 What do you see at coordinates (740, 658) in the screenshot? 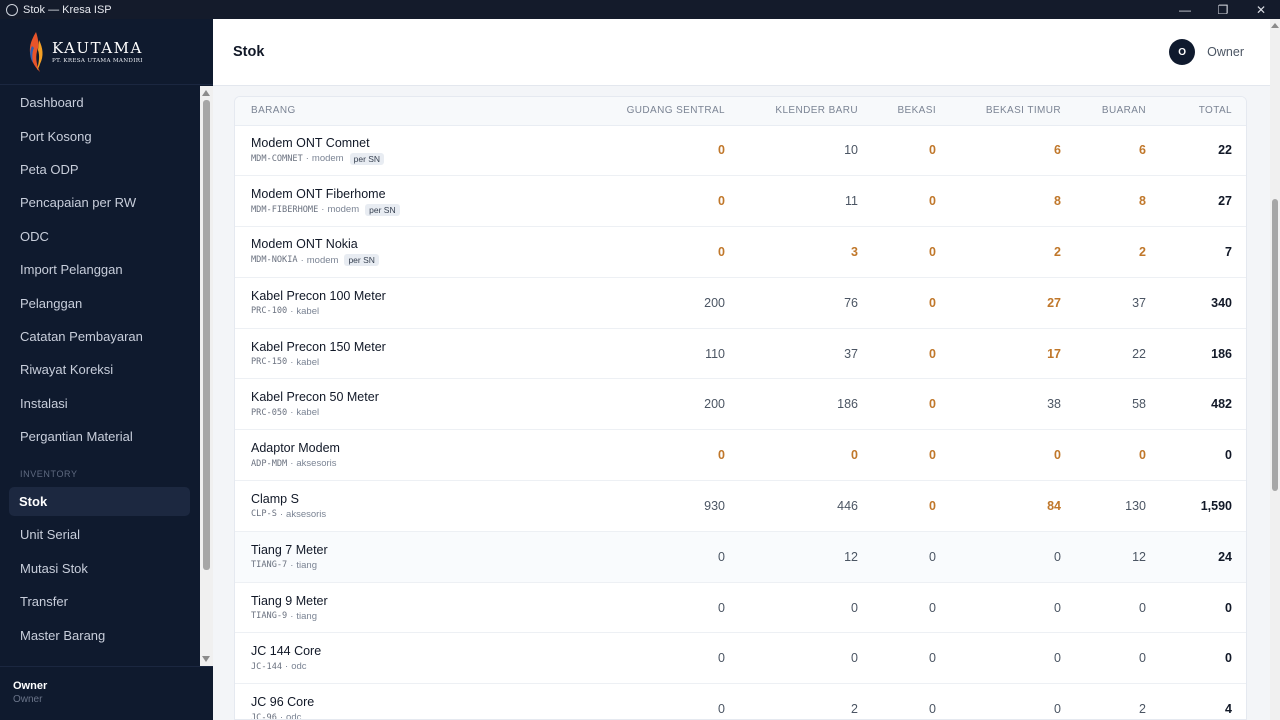
I see `table-row: JC 144 Core JC-144 · odc 0 0 0 0 0 0` at bounding box center [740, 658].